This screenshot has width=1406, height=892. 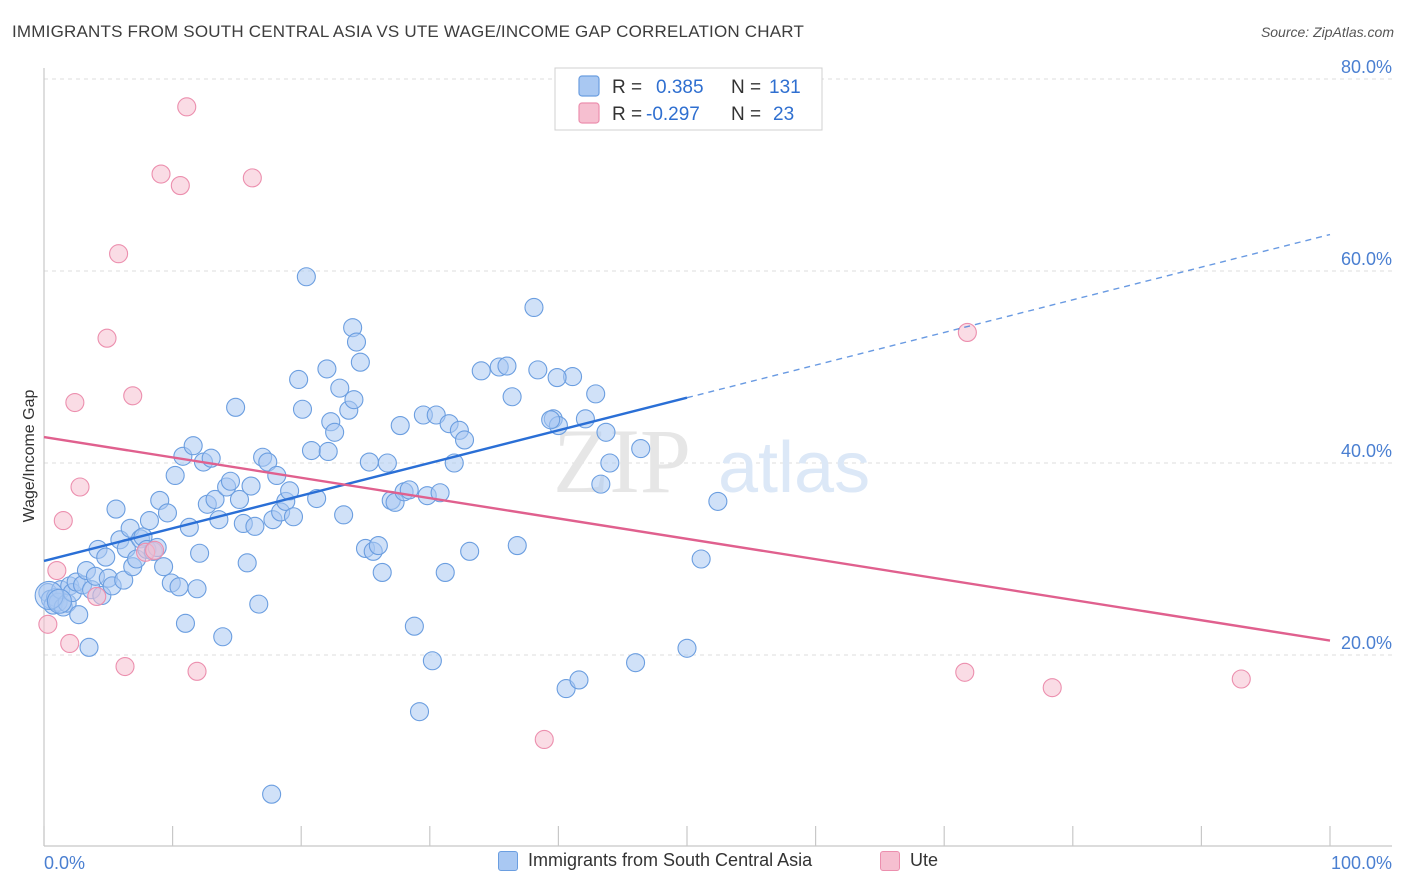 I want to click on y-axis-tick-labels: 20.0% 40.0% 60.0% 80.0%, so click(x=1366, y=355).